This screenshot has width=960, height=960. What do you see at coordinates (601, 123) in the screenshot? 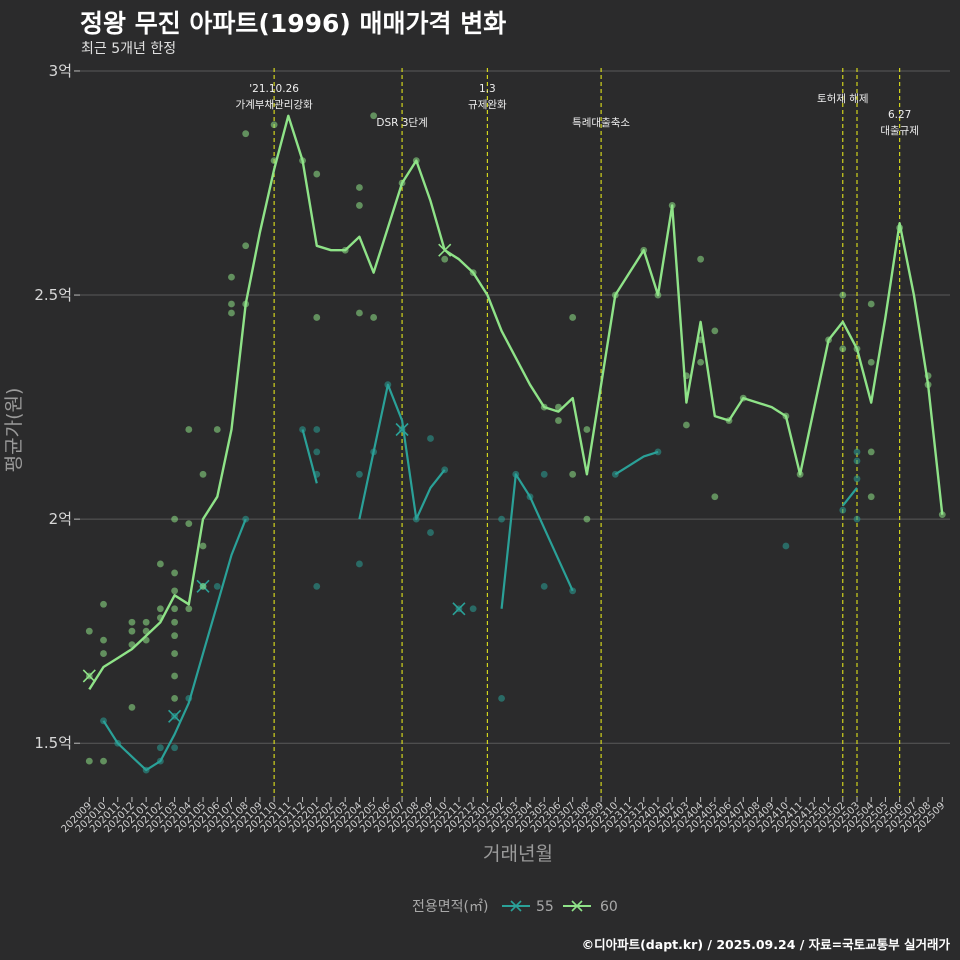
I see `event-label-3: 특례대출축소` at bounding box center [601, 123].